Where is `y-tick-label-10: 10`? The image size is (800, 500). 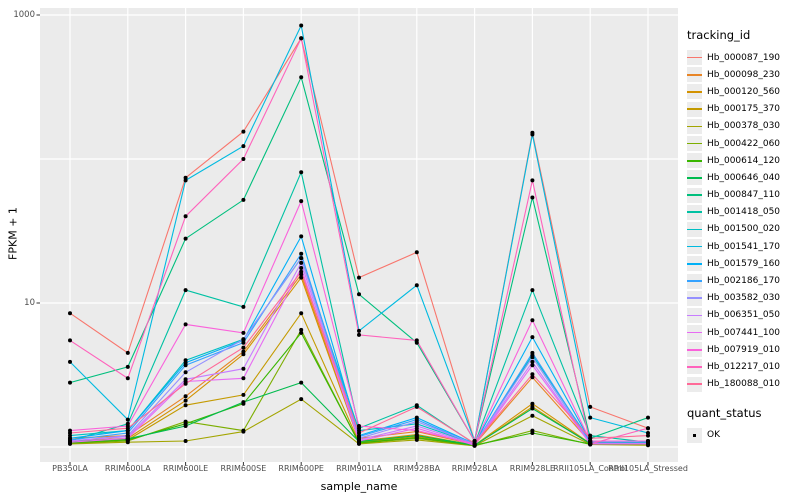 y-tick-label-10: 10 is located at coordinates (29, 303).